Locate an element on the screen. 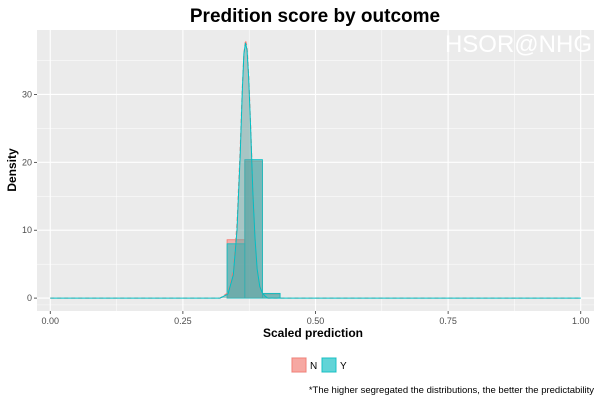 This screenshot has height=400, width=600. y-tick-label: 20 is located at coordinates (27, 162).